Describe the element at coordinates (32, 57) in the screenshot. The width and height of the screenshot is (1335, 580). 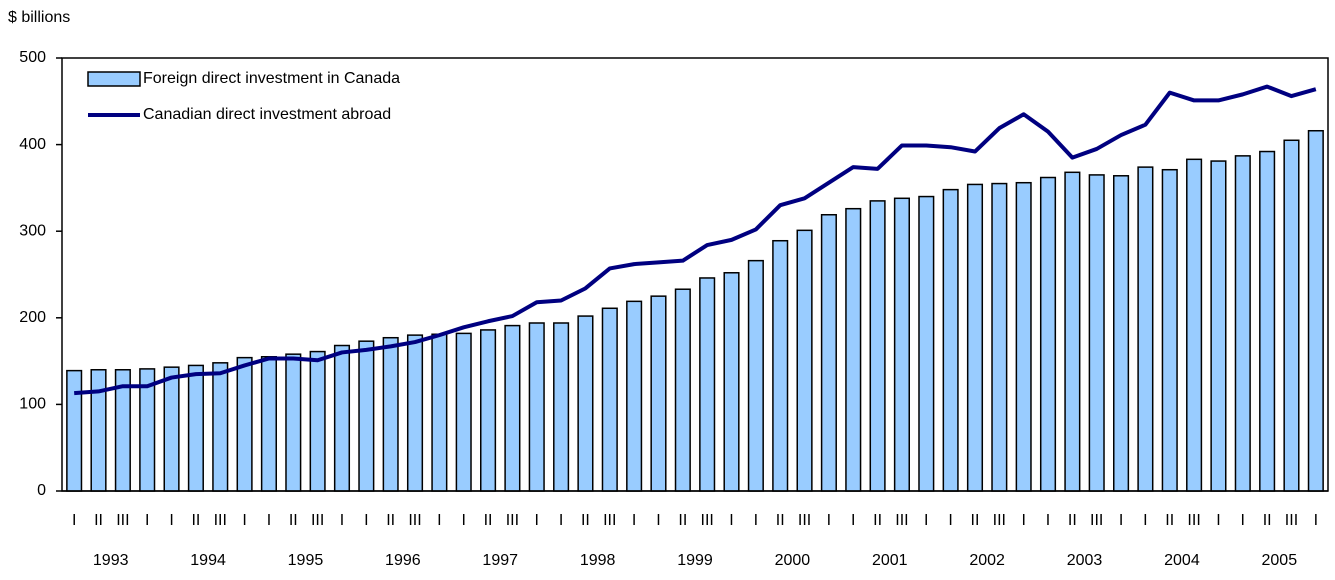
I see `y-tick-label: 500` at that location.